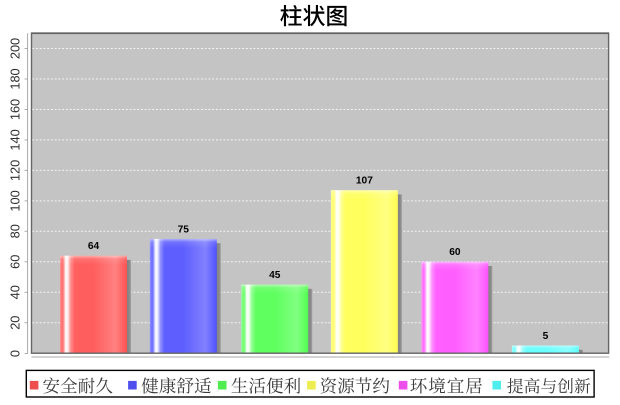 Image resolution: width=620 pixels, height=405 pixels. I want to click on svg-text: 64, so click(94, 246).